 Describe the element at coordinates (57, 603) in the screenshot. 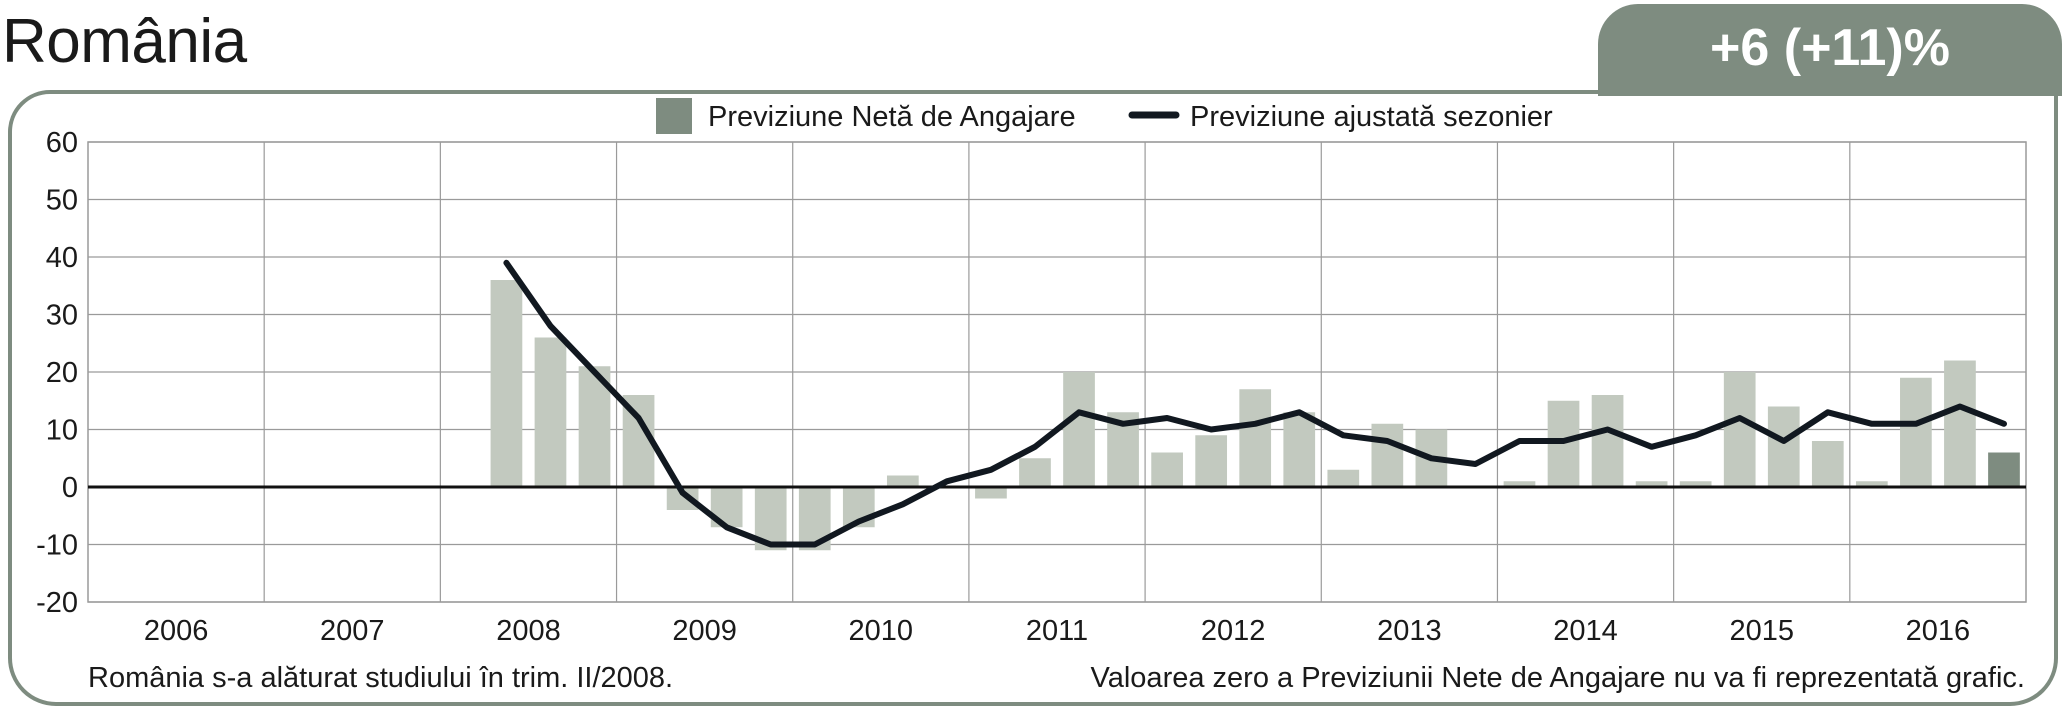

I see `y-tick-label: -20` at that location.